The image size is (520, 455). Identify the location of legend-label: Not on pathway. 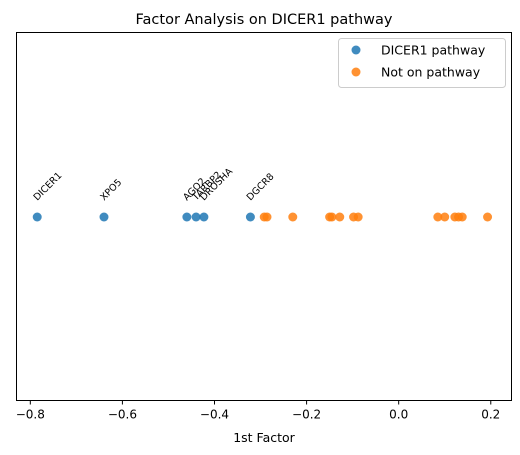
(431, 72).